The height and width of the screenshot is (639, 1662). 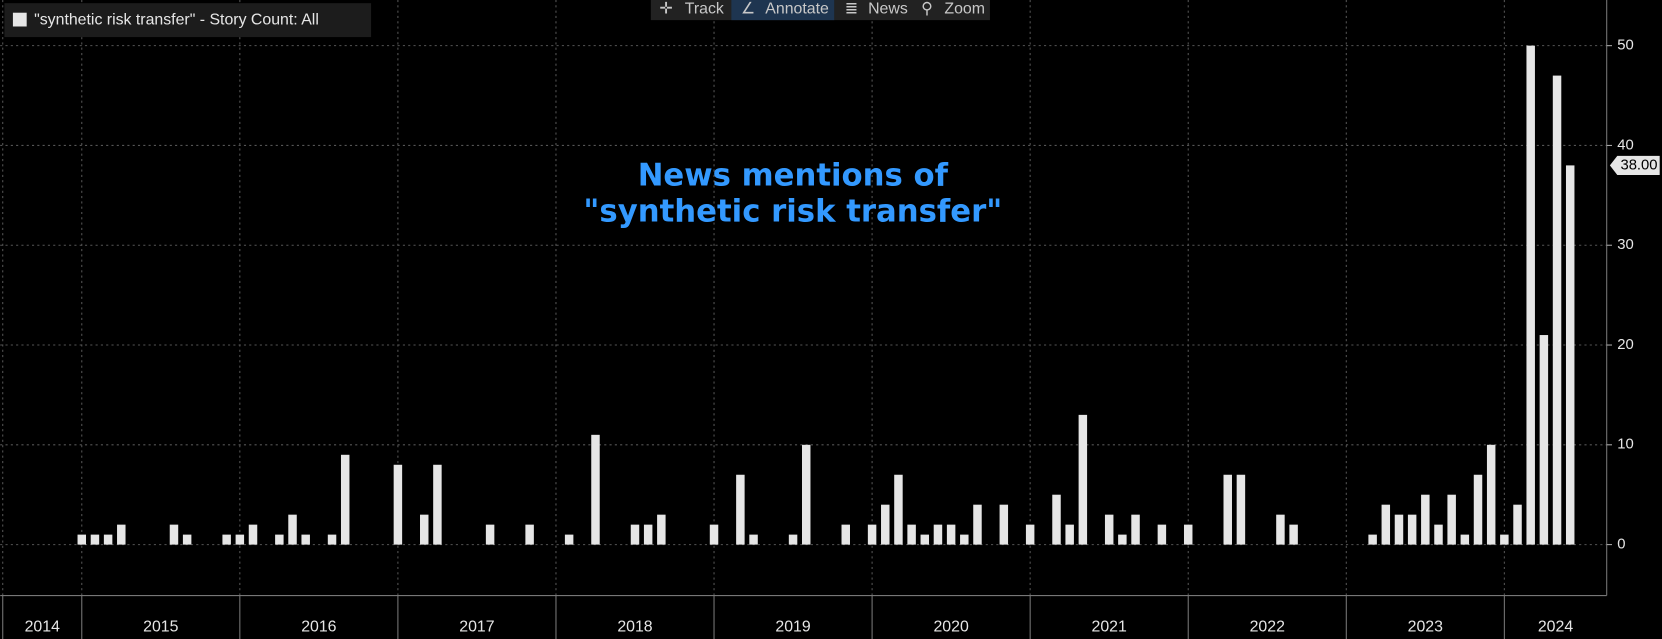 I want to click on toolbar-icon: ✛, so click(x=665, y=9).